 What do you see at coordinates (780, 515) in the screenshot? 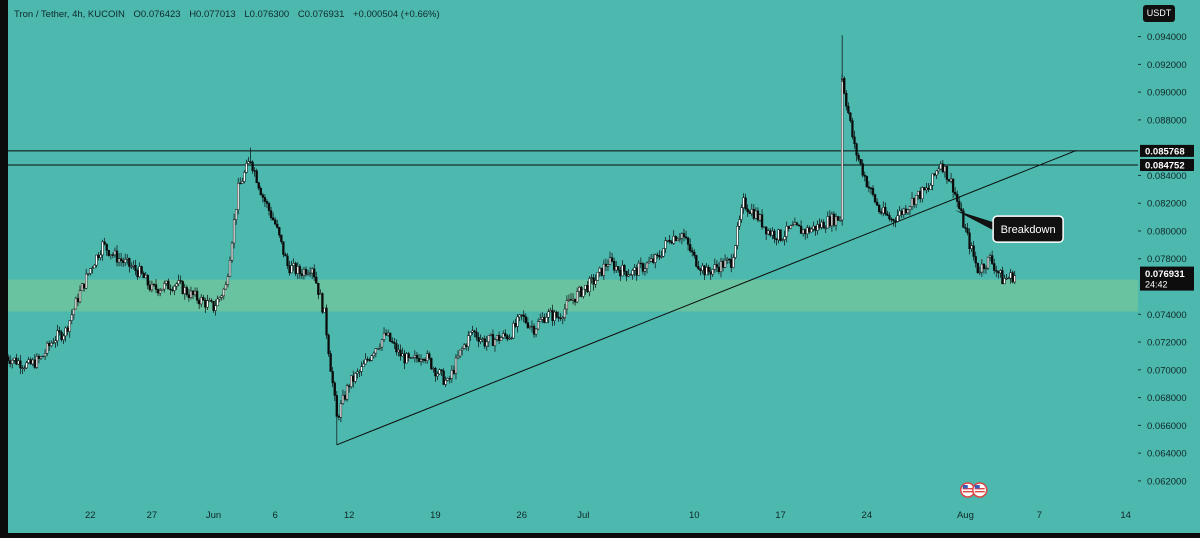
I see `time-tick-label: 17` at bounding box center [780, 515].